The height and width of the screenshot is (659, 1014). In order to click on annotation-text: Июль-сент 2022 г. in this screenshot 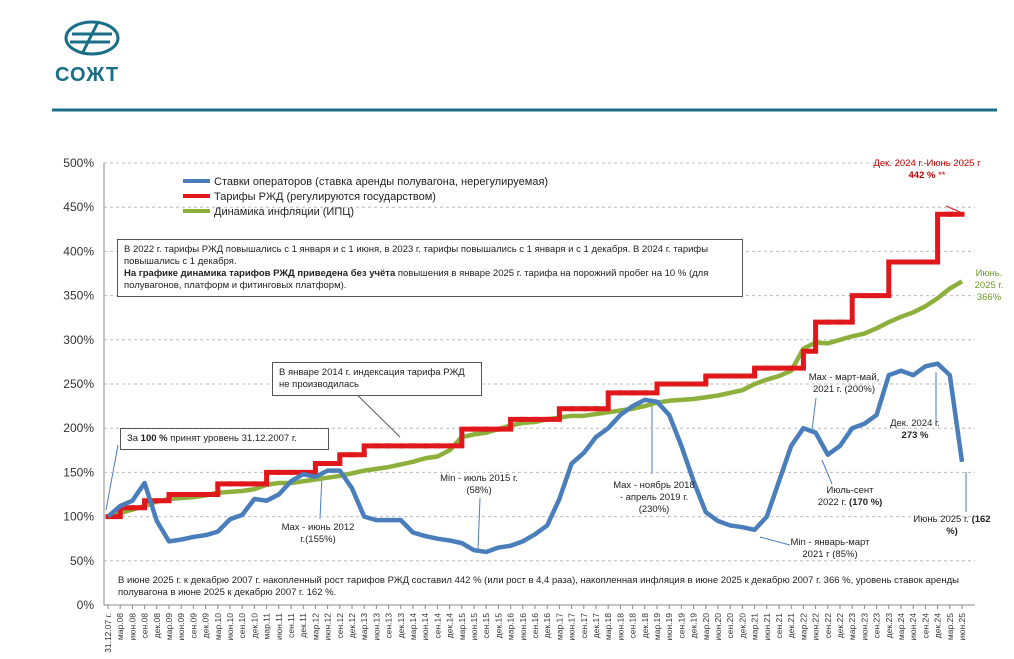, I will do `click(845, 496)`.